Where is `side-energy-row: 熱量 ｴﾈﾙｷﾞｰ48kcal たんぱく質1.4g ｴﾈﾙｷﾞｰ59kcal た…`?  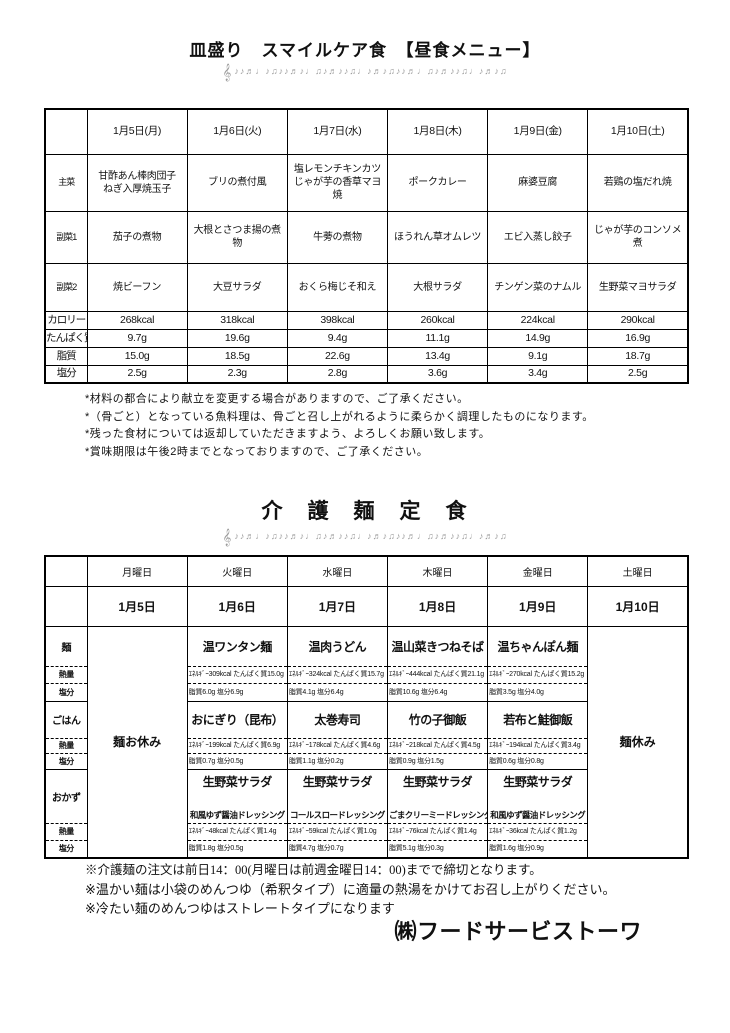 side-energy-row: 熱量 ｴﾈﾙｷﾞｰ48kcal たんぱく質1.4g ｴﾈﾙｷﾞｰ59kcal た… is located at coordinates (366, 831).